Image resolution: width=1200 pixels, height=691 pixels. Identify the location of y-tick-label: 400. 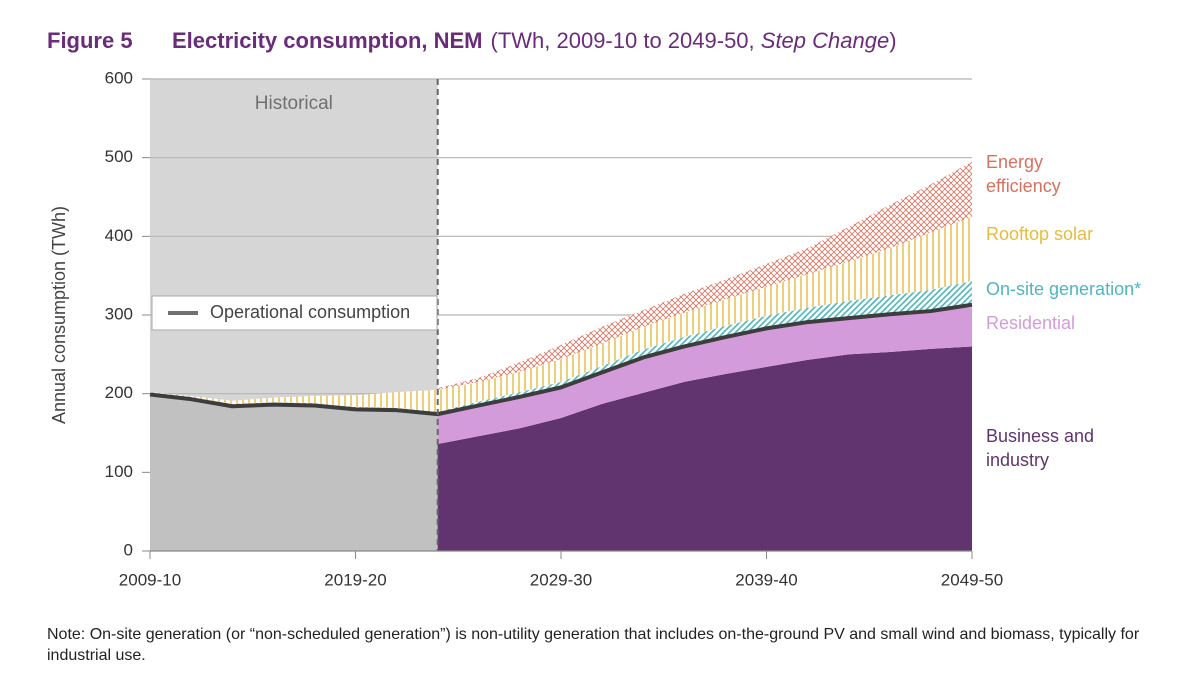
(119, 235).